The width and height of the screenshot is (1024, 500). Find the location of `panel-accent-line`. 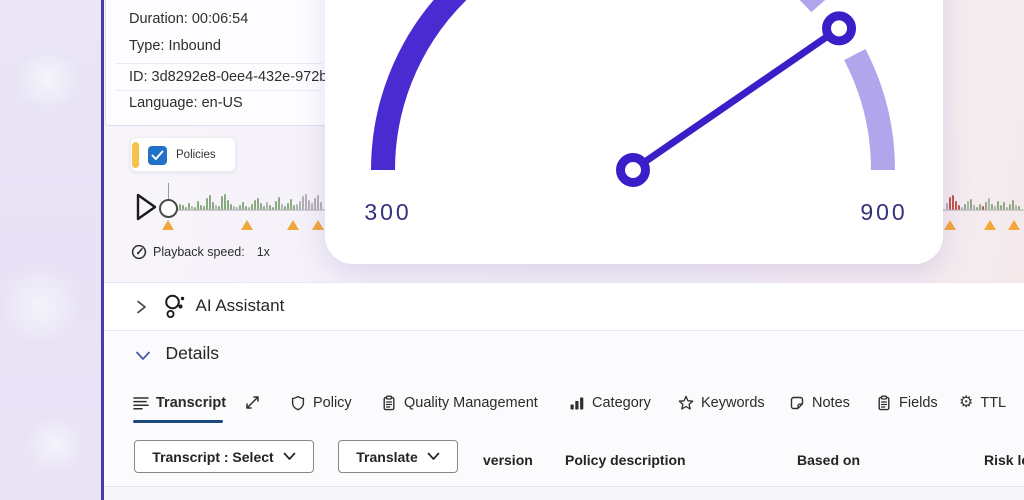

panel-accent-line is located at coordinates (102, 250).